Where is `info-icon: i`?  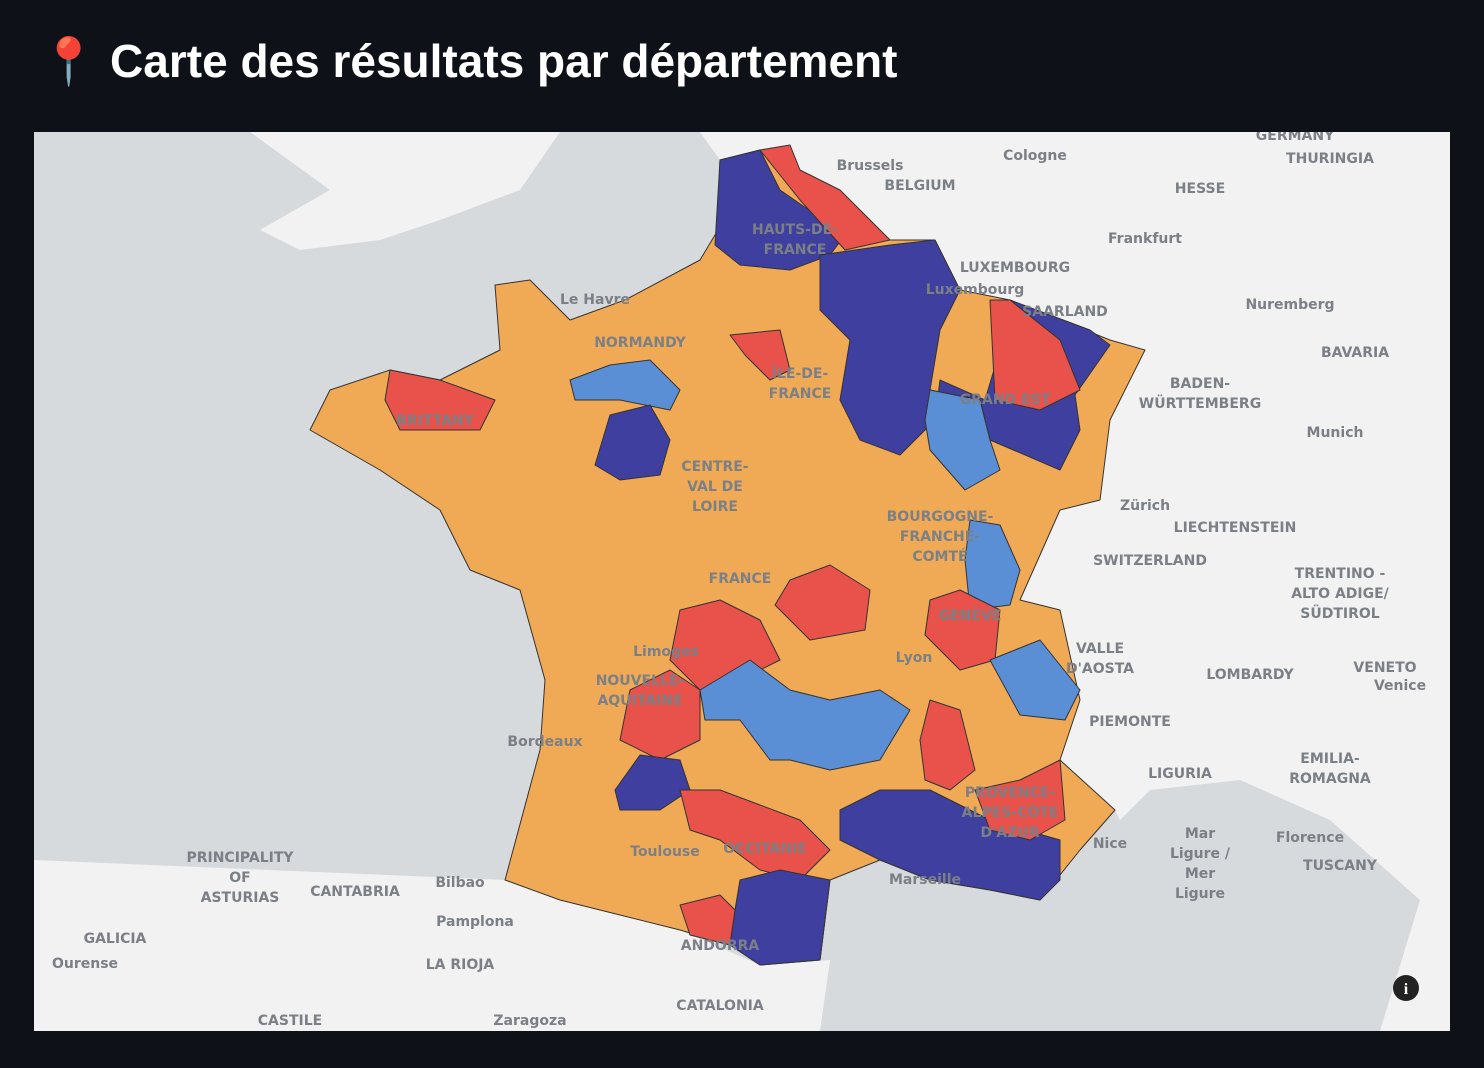 info-icon: i is located at coordinates (1406, 989).